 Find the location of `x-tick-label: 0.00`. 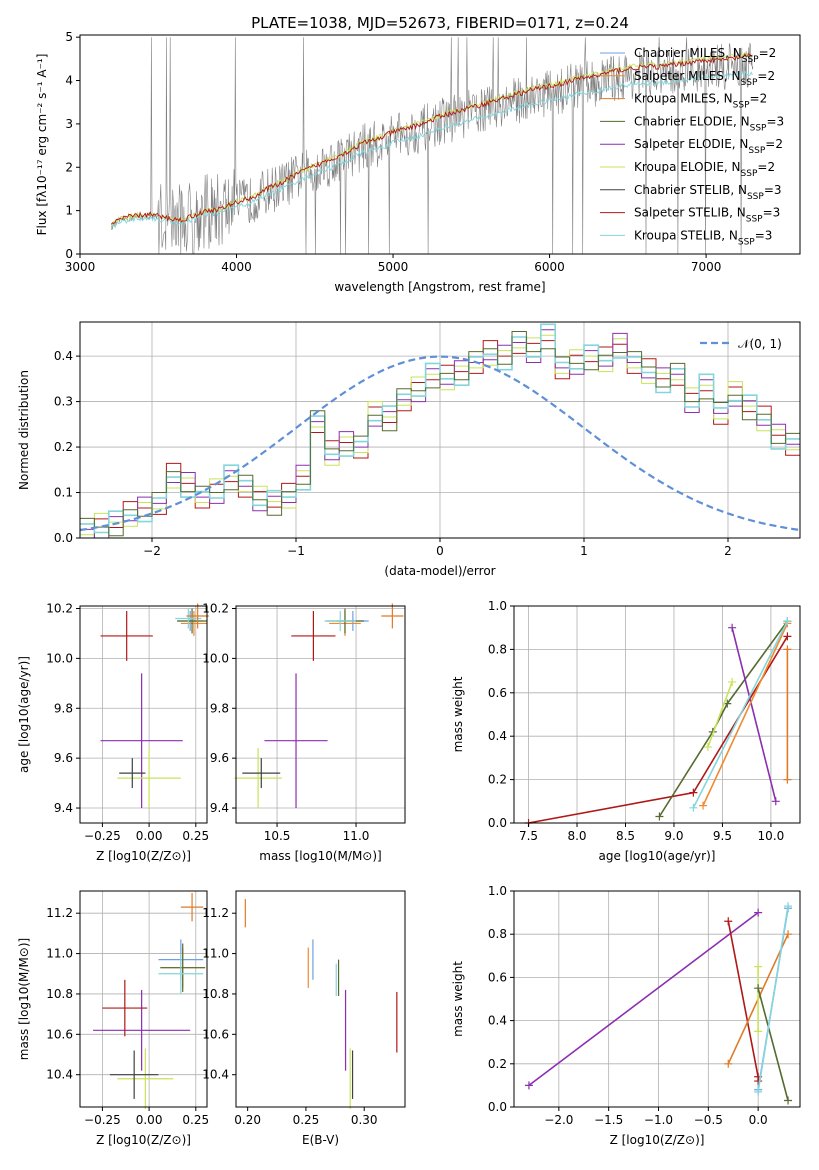

x-tick-label: 0.00 is located at coordinates (149, 1120).